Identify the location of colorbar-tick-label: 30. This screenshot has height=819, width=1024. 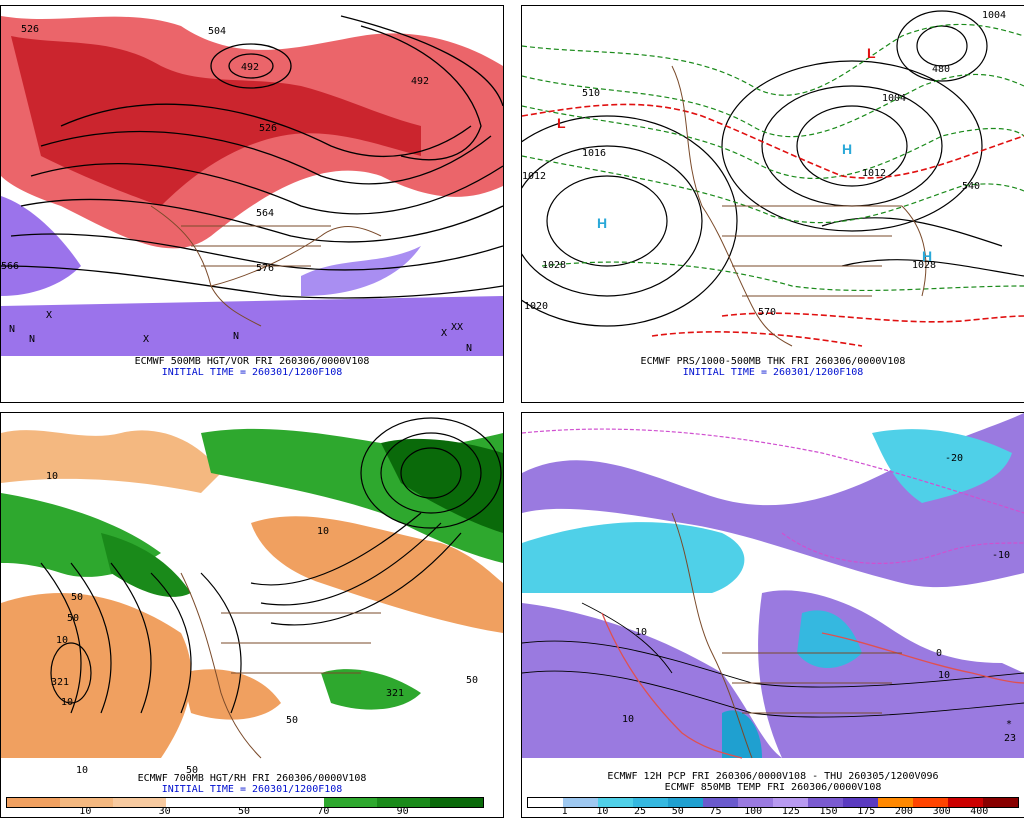
(164, 811).